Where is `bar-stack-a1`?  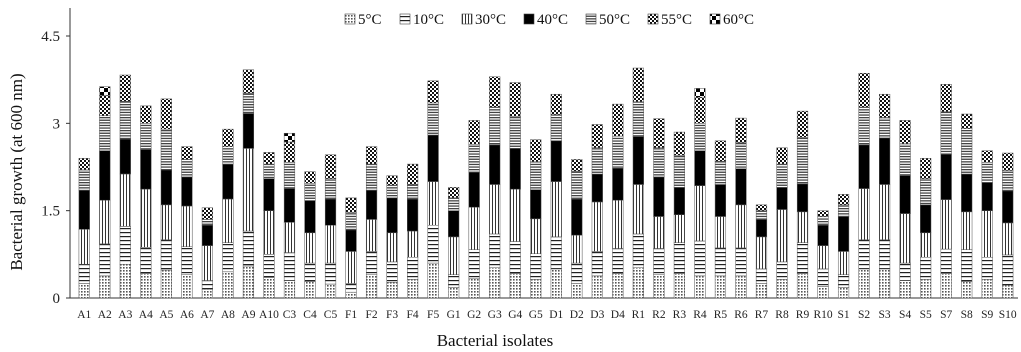
bar-stack-a1 is located at coordinates (84, 228).